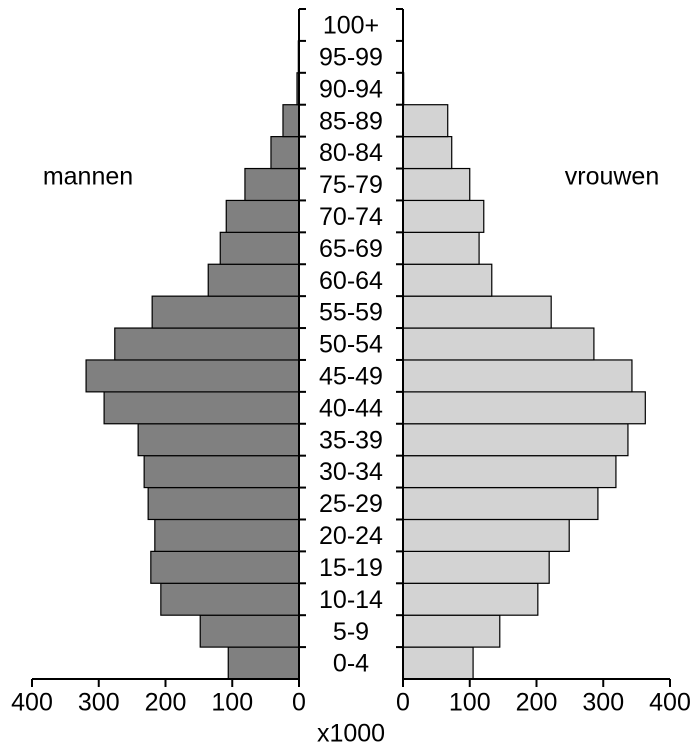  I want to click on category-label: 10-14, so click(351, 600).